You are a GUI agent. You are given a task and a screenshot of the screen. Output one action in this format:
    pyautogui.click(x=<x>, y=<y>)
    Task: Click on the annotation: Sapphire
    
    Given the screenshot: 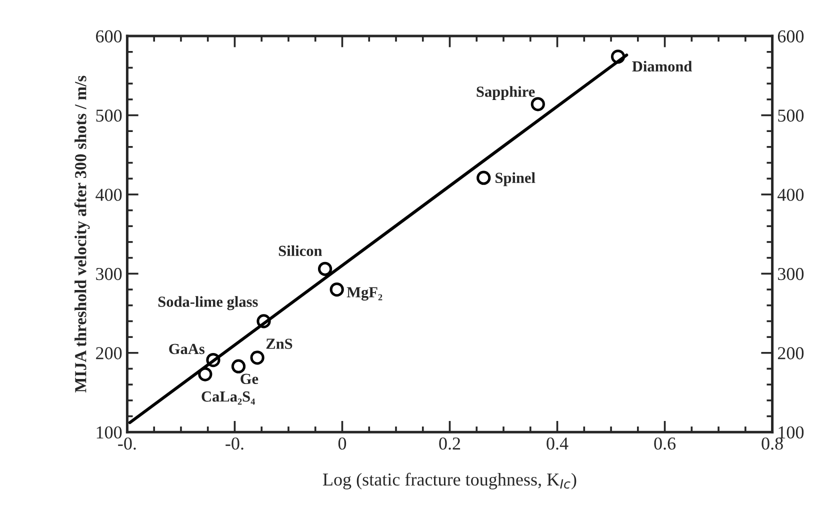 What is the action you would take?
    pyautogui.click(x=505, y=93)
    